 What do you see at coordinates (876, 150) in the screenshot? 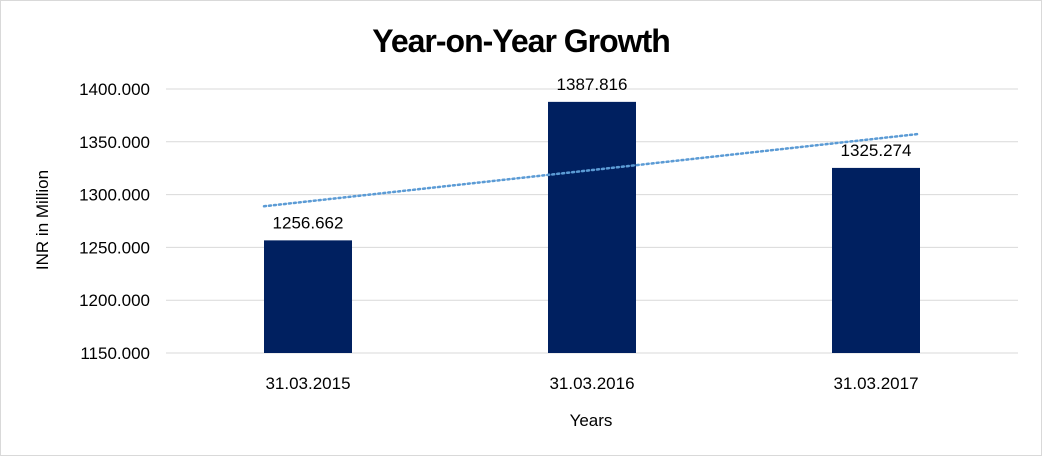
I see `data-label: 1325.274` at bounding box center [876, 150].